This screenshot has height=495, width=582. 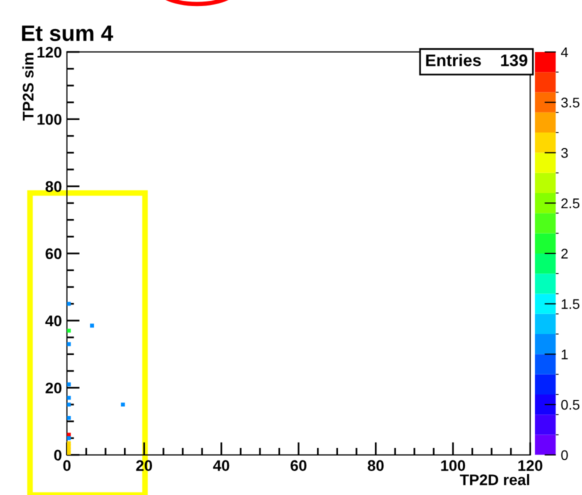 What do you see at coordinates (564, 52) in the screenshot?
I see `color-bar-label: 4` at bounding box center [564, 52].